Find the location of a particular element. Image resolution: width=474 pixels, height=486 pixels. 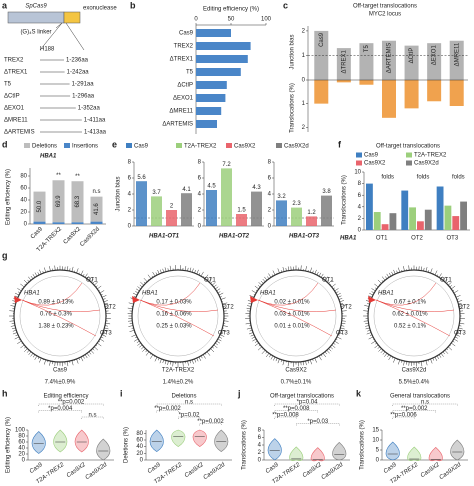

significance: ** is located at coordinates (77, 177).